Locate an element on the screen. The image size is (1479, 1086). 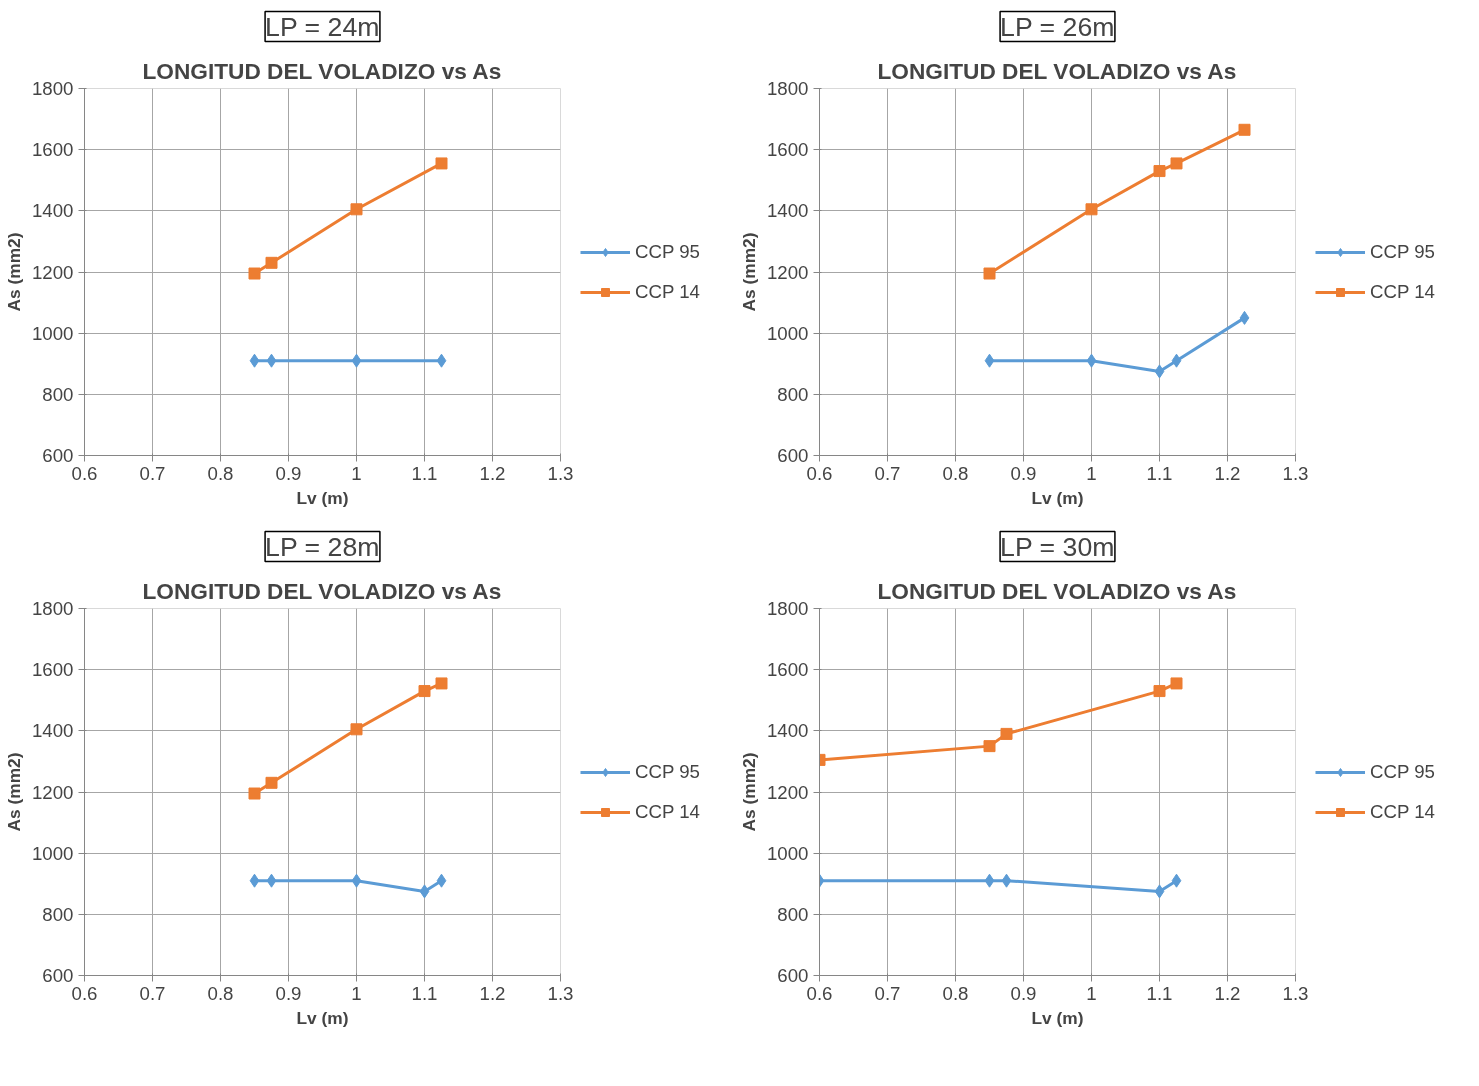
chart-subtitle: LP = 28m is located at coordinates (322, 546).